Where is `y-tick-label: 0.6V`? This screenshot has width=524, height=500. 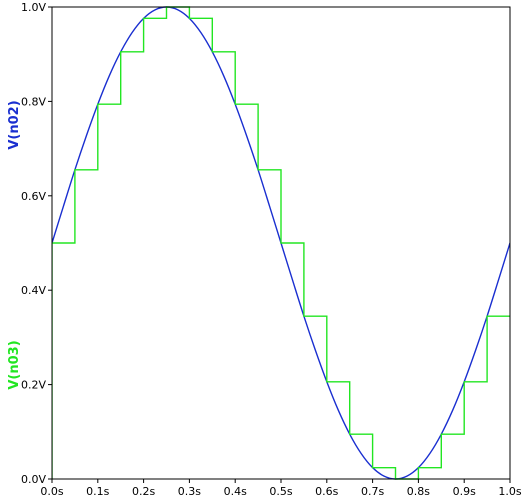
y-tick-label: 0.6V is located at coordinates (33, 196).